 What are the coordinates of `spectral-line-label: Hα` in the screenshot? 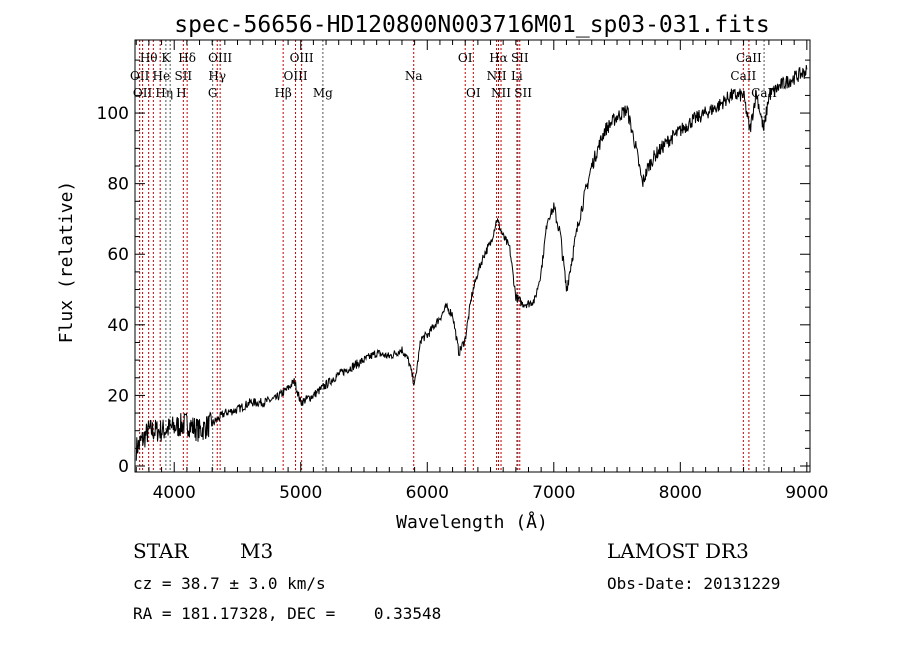 It's located at (498, 58).